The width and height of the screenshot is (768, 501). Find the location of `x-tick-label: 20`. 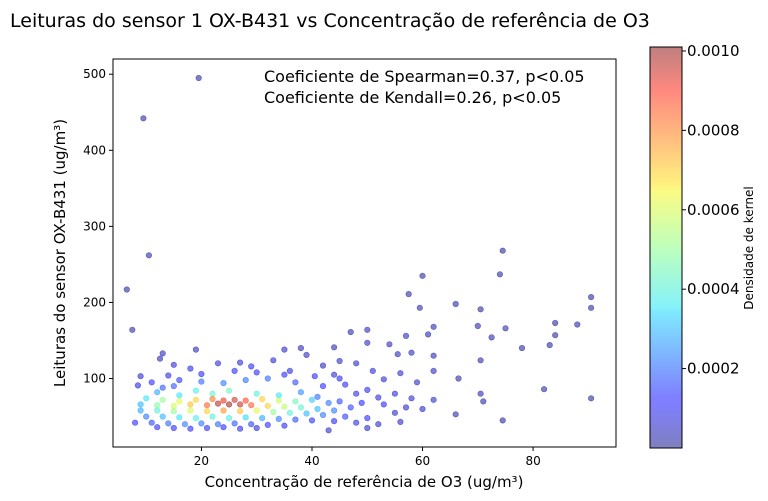

x-tick-label: 20 is located at coordinates (201, 461).